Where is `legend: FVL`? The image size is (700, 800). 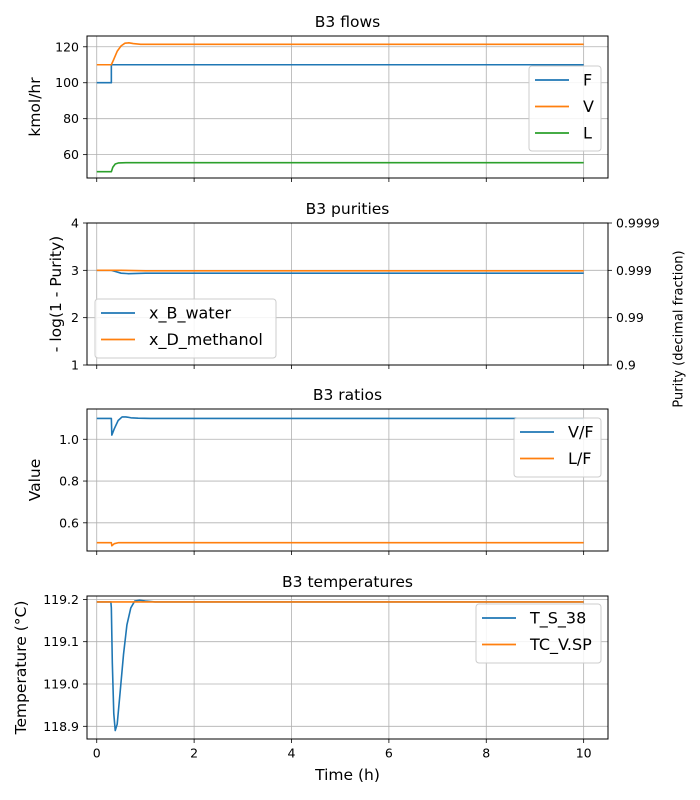 legend: FVL is located at coordinates (565, 108).